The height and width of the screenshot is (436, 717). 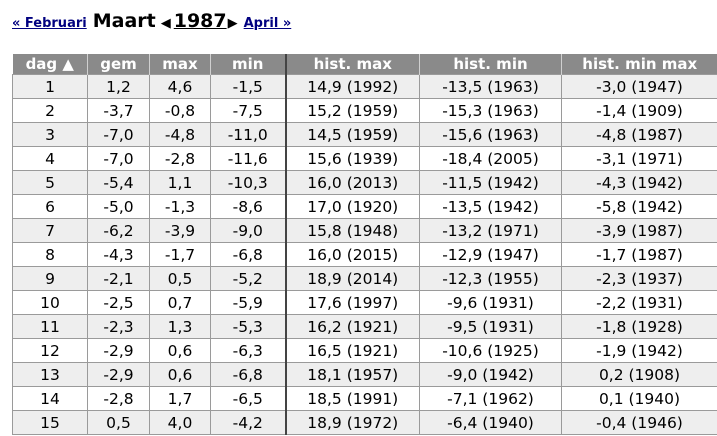 What do you see at coordinates (352, 278) in the screenshot?
I see `cell-hist-max: 18,9 (2014)` at bounding box center [352, 278].